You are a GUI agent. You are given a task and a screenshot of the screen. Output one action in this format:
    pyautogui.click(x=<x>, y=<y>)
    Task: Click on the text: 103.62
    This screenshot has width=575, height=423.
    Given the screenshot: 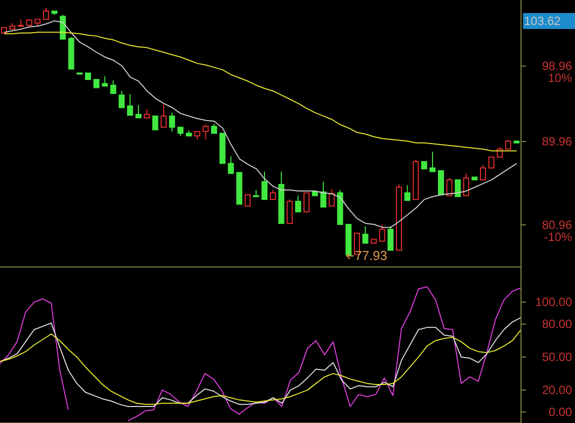 What is the action you would take?
    pyautogui.click(x=549, y=21)
    